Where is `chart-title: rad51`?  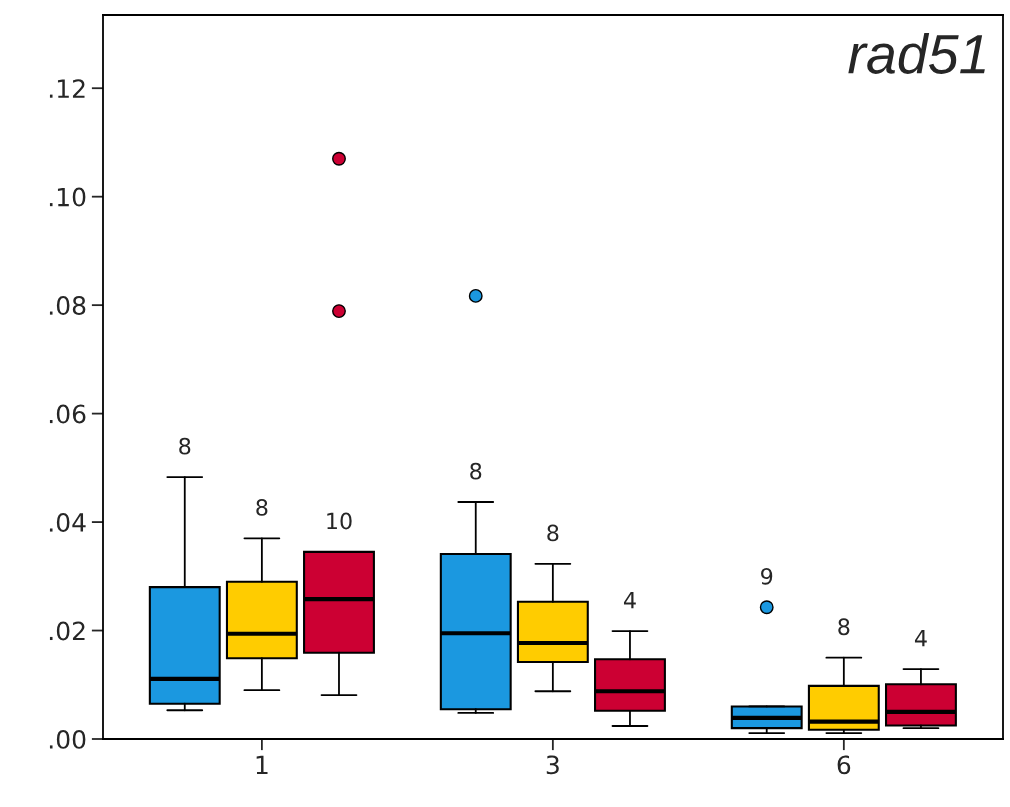
chart-title: rad51 is located at coordinates (916, 53).